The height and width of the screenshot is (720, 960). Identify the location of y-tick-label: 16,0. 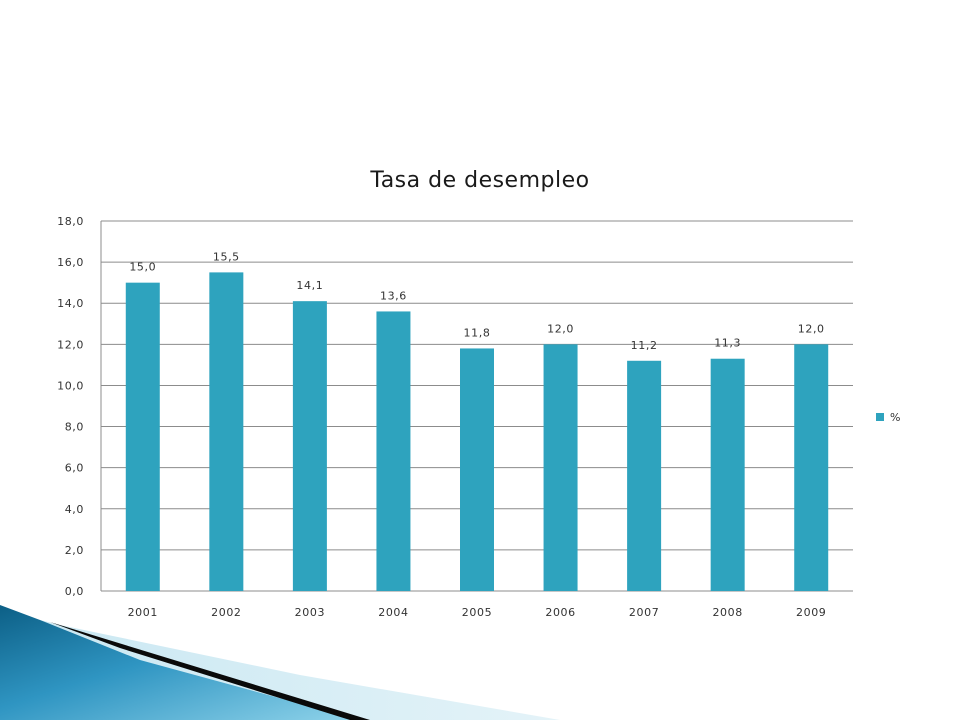
(70, 262).